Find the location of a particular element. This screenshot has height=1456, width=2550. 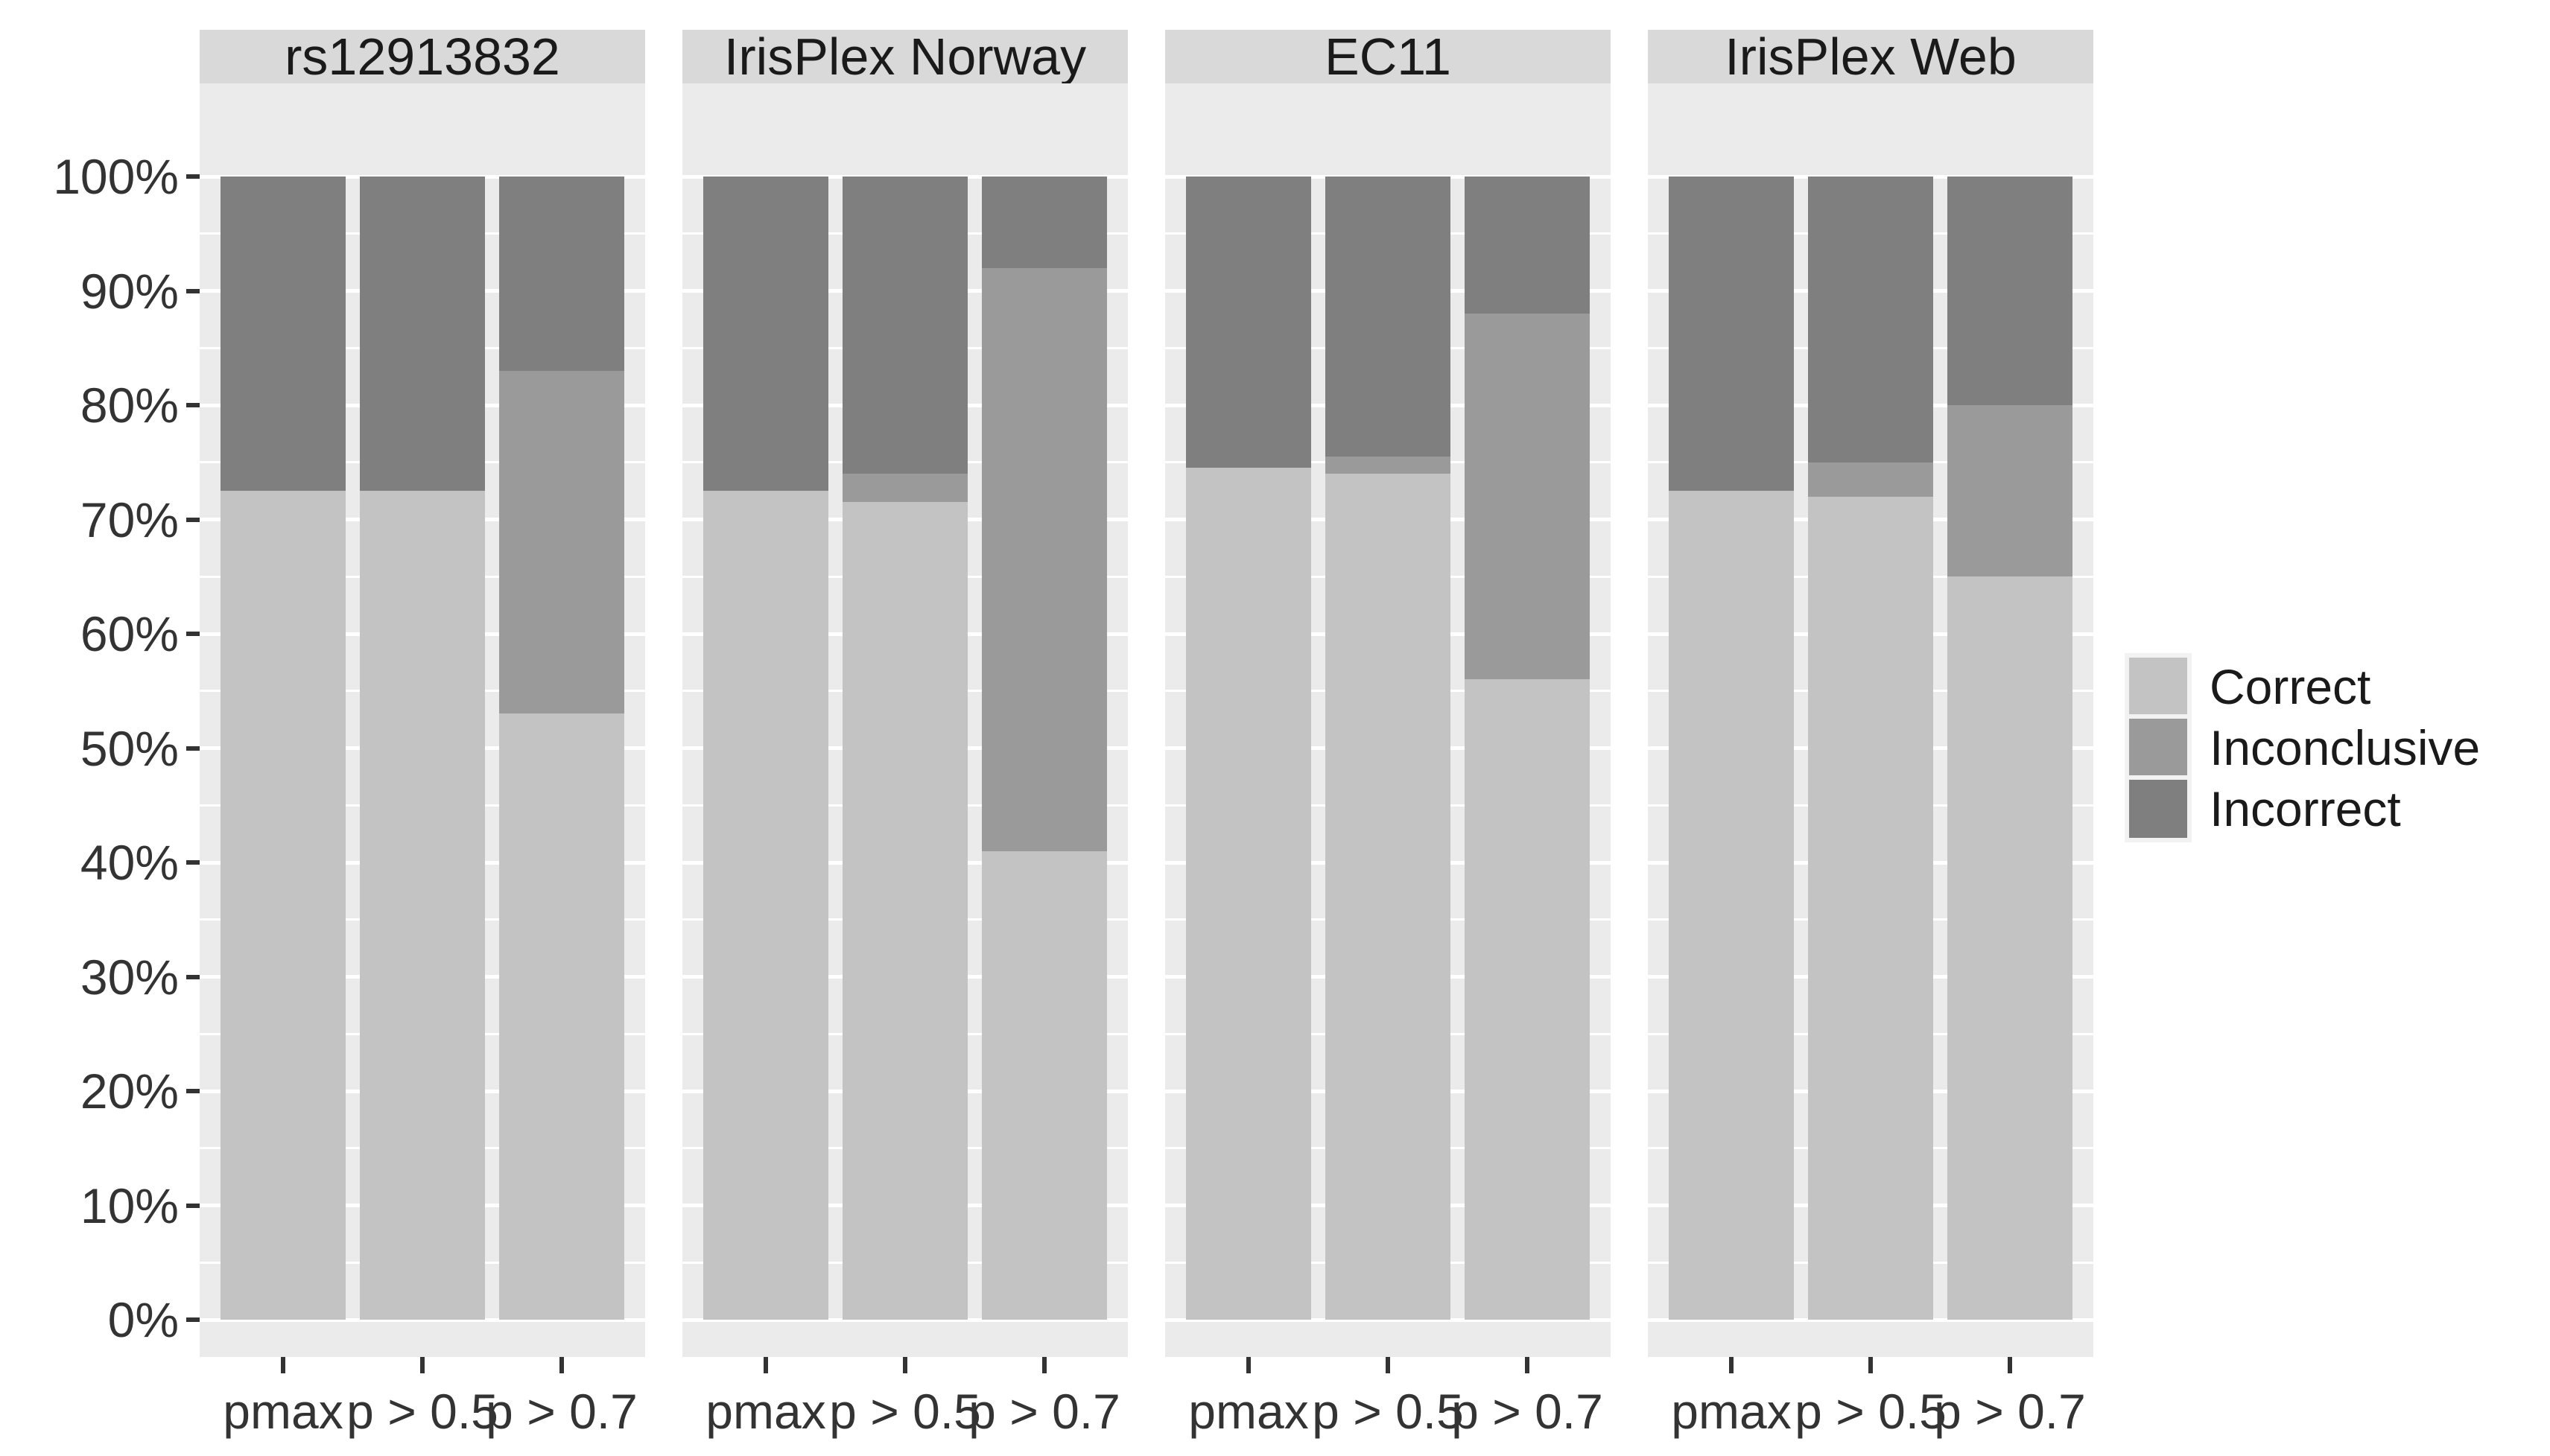

facet-title: IrisPlex Norway is located at coordinates (905, 57).